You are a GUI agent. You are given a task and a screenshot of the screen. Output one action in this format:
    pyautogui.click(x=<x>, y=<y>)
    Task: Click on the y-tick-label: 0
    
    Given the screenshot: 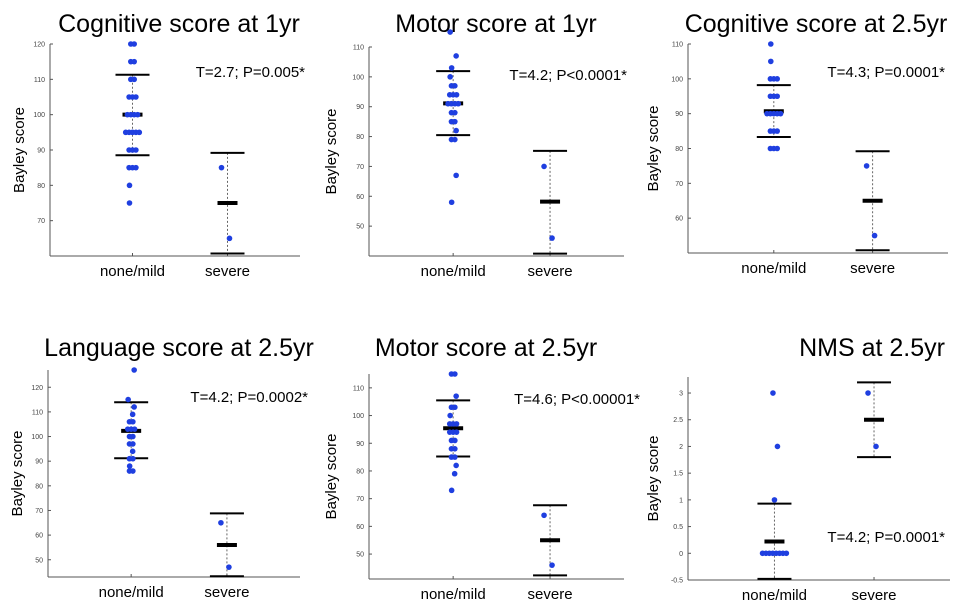 What is the action you would take?
    pyautogui.click(x=681, y=554)
    